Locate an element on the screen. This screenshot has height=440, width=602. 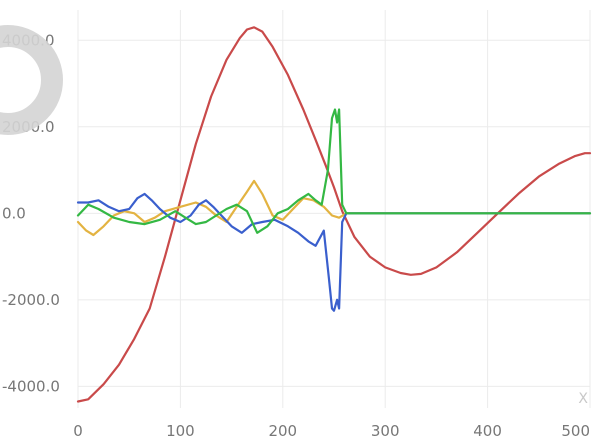
y-tick-label-0: -4000.0 is located at coordinates (31, 386).